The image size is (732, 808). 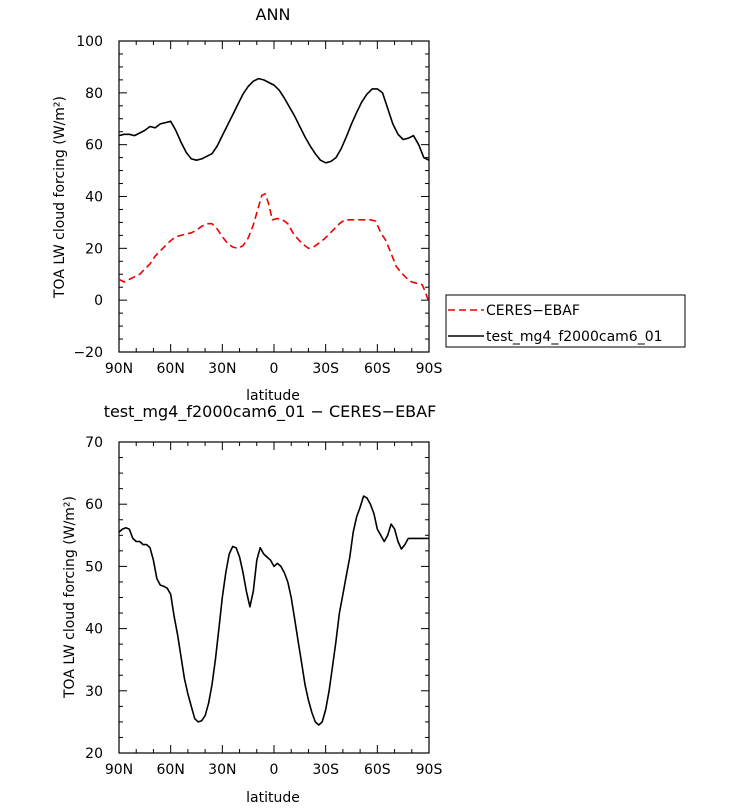 I want to click on bottom-plot-title: test_mg4_f2000cam6_01 − CERES−EBAF, so click(x=270, y=412).